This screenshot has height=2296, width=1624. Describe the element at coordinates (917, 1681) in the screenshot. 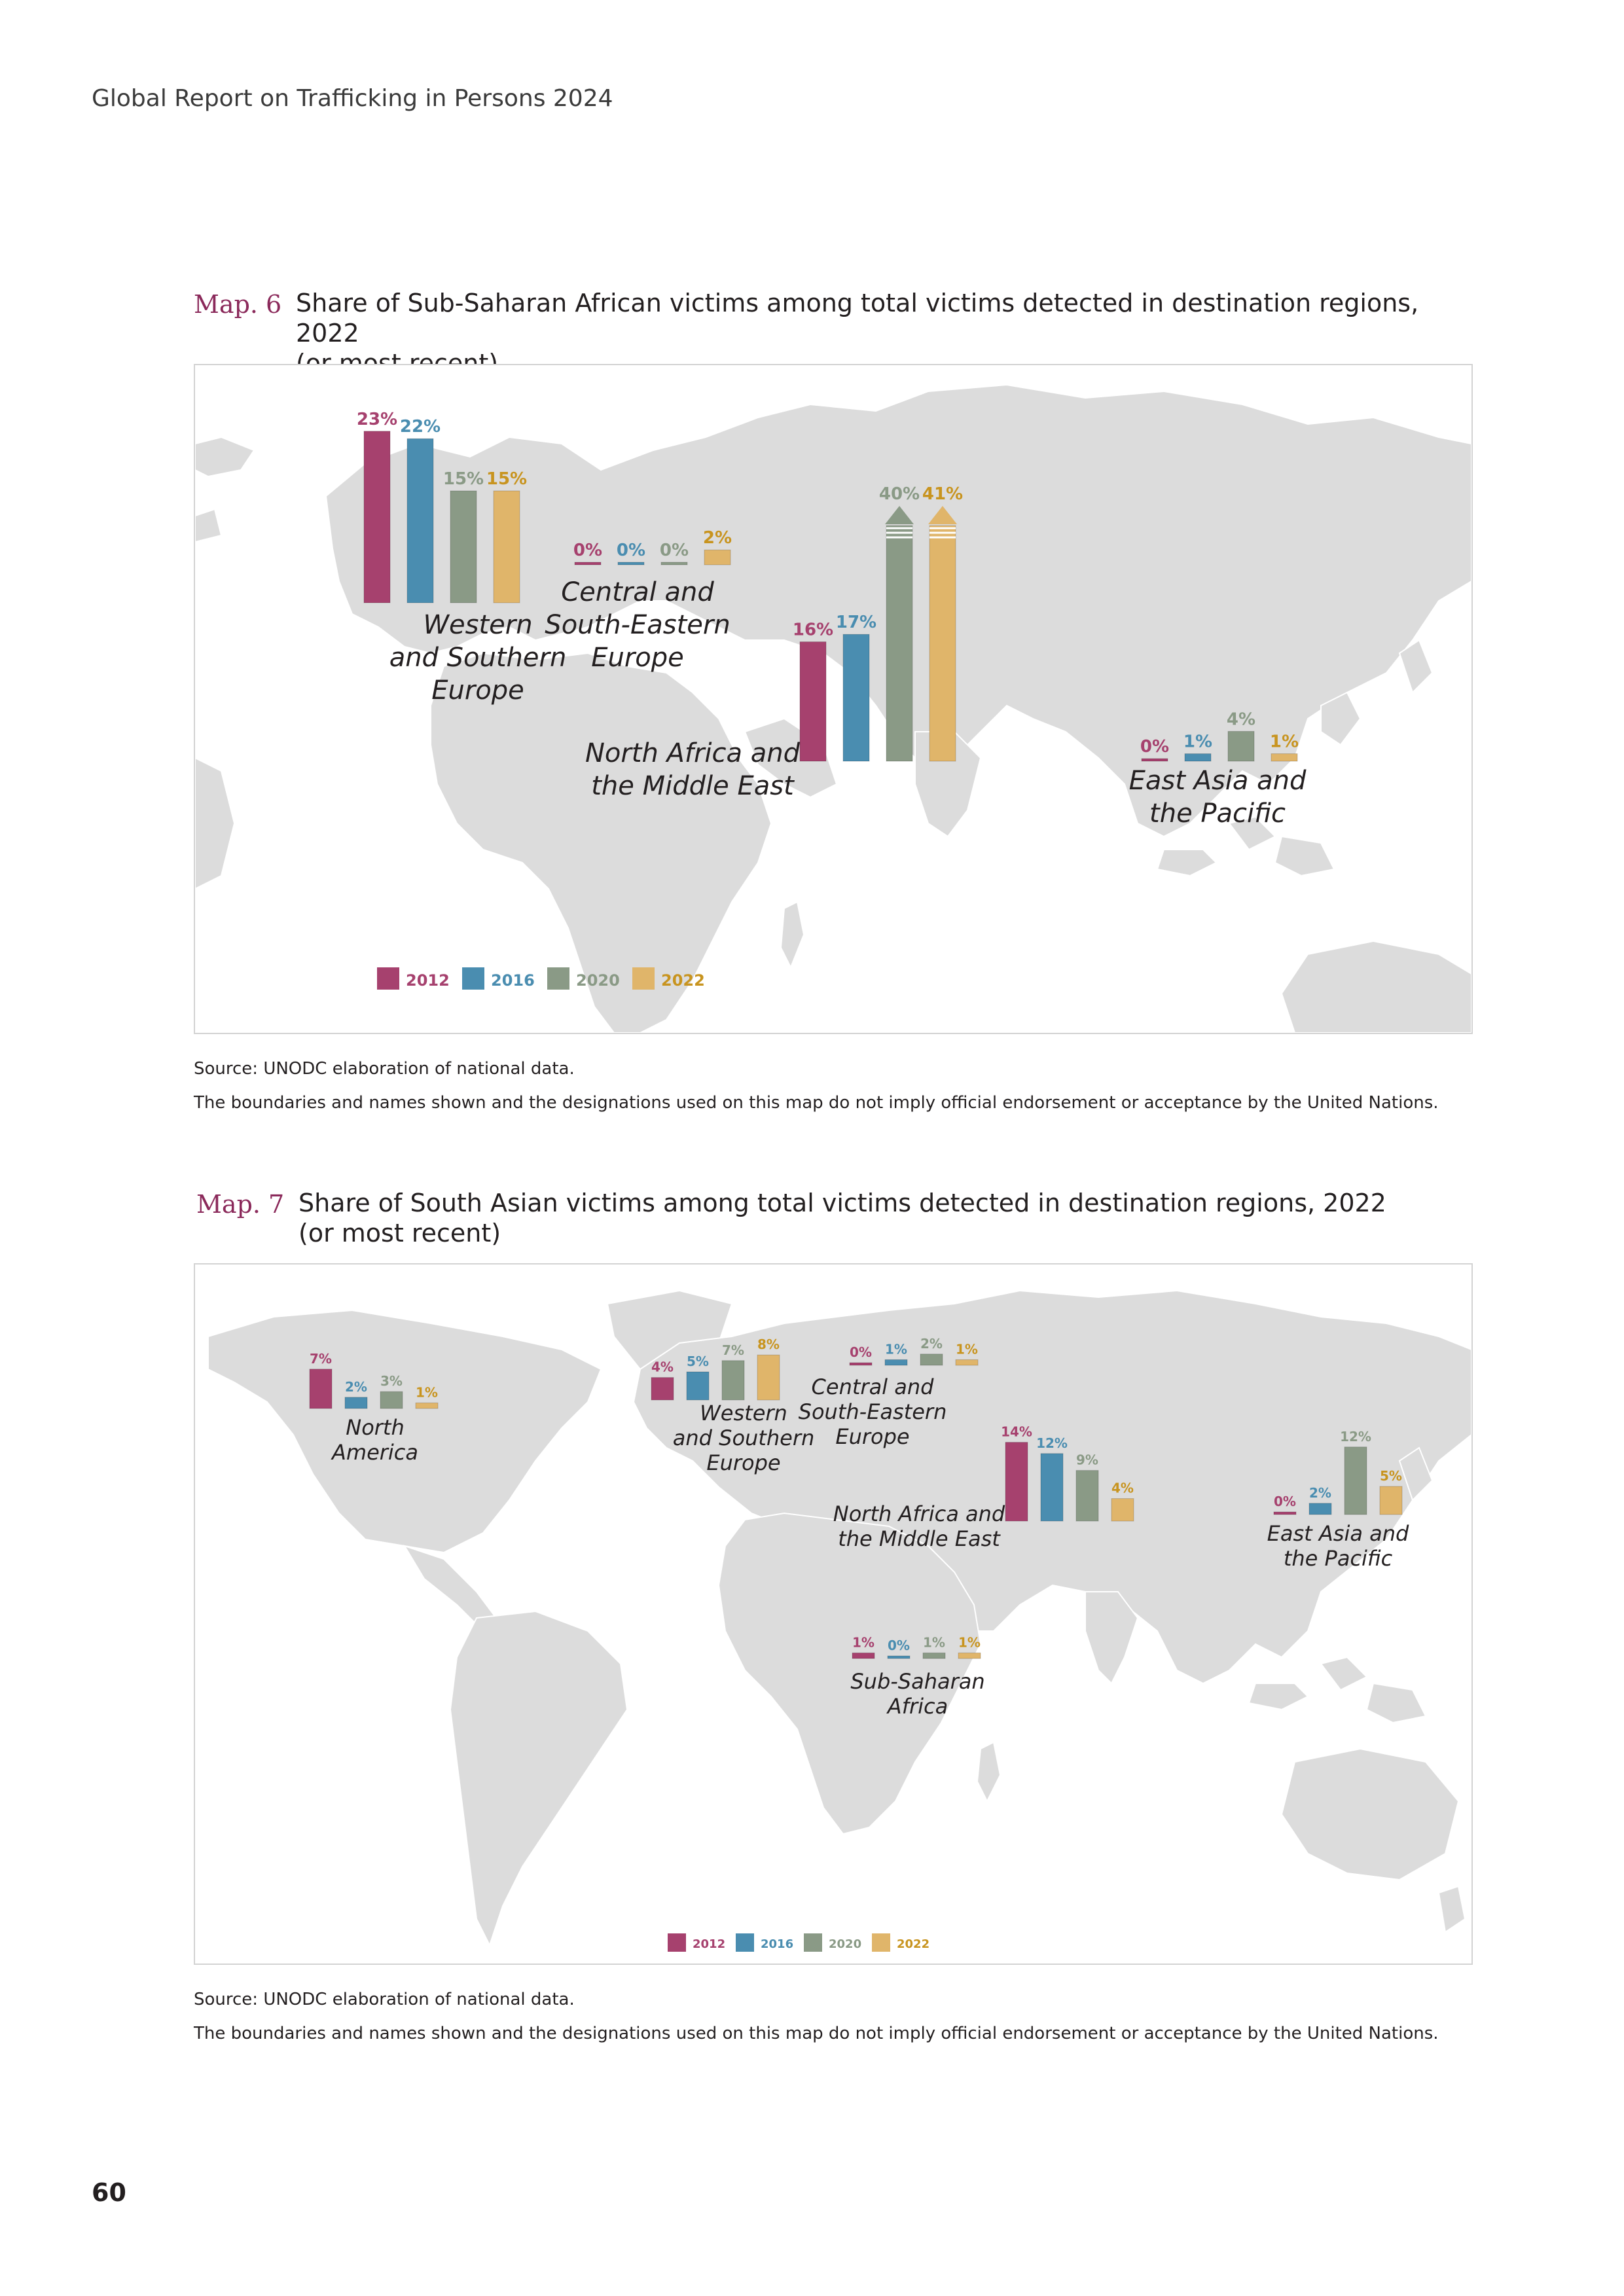

I see `region-label-sub-saharan-africa: Sub-Saharan` at that location.